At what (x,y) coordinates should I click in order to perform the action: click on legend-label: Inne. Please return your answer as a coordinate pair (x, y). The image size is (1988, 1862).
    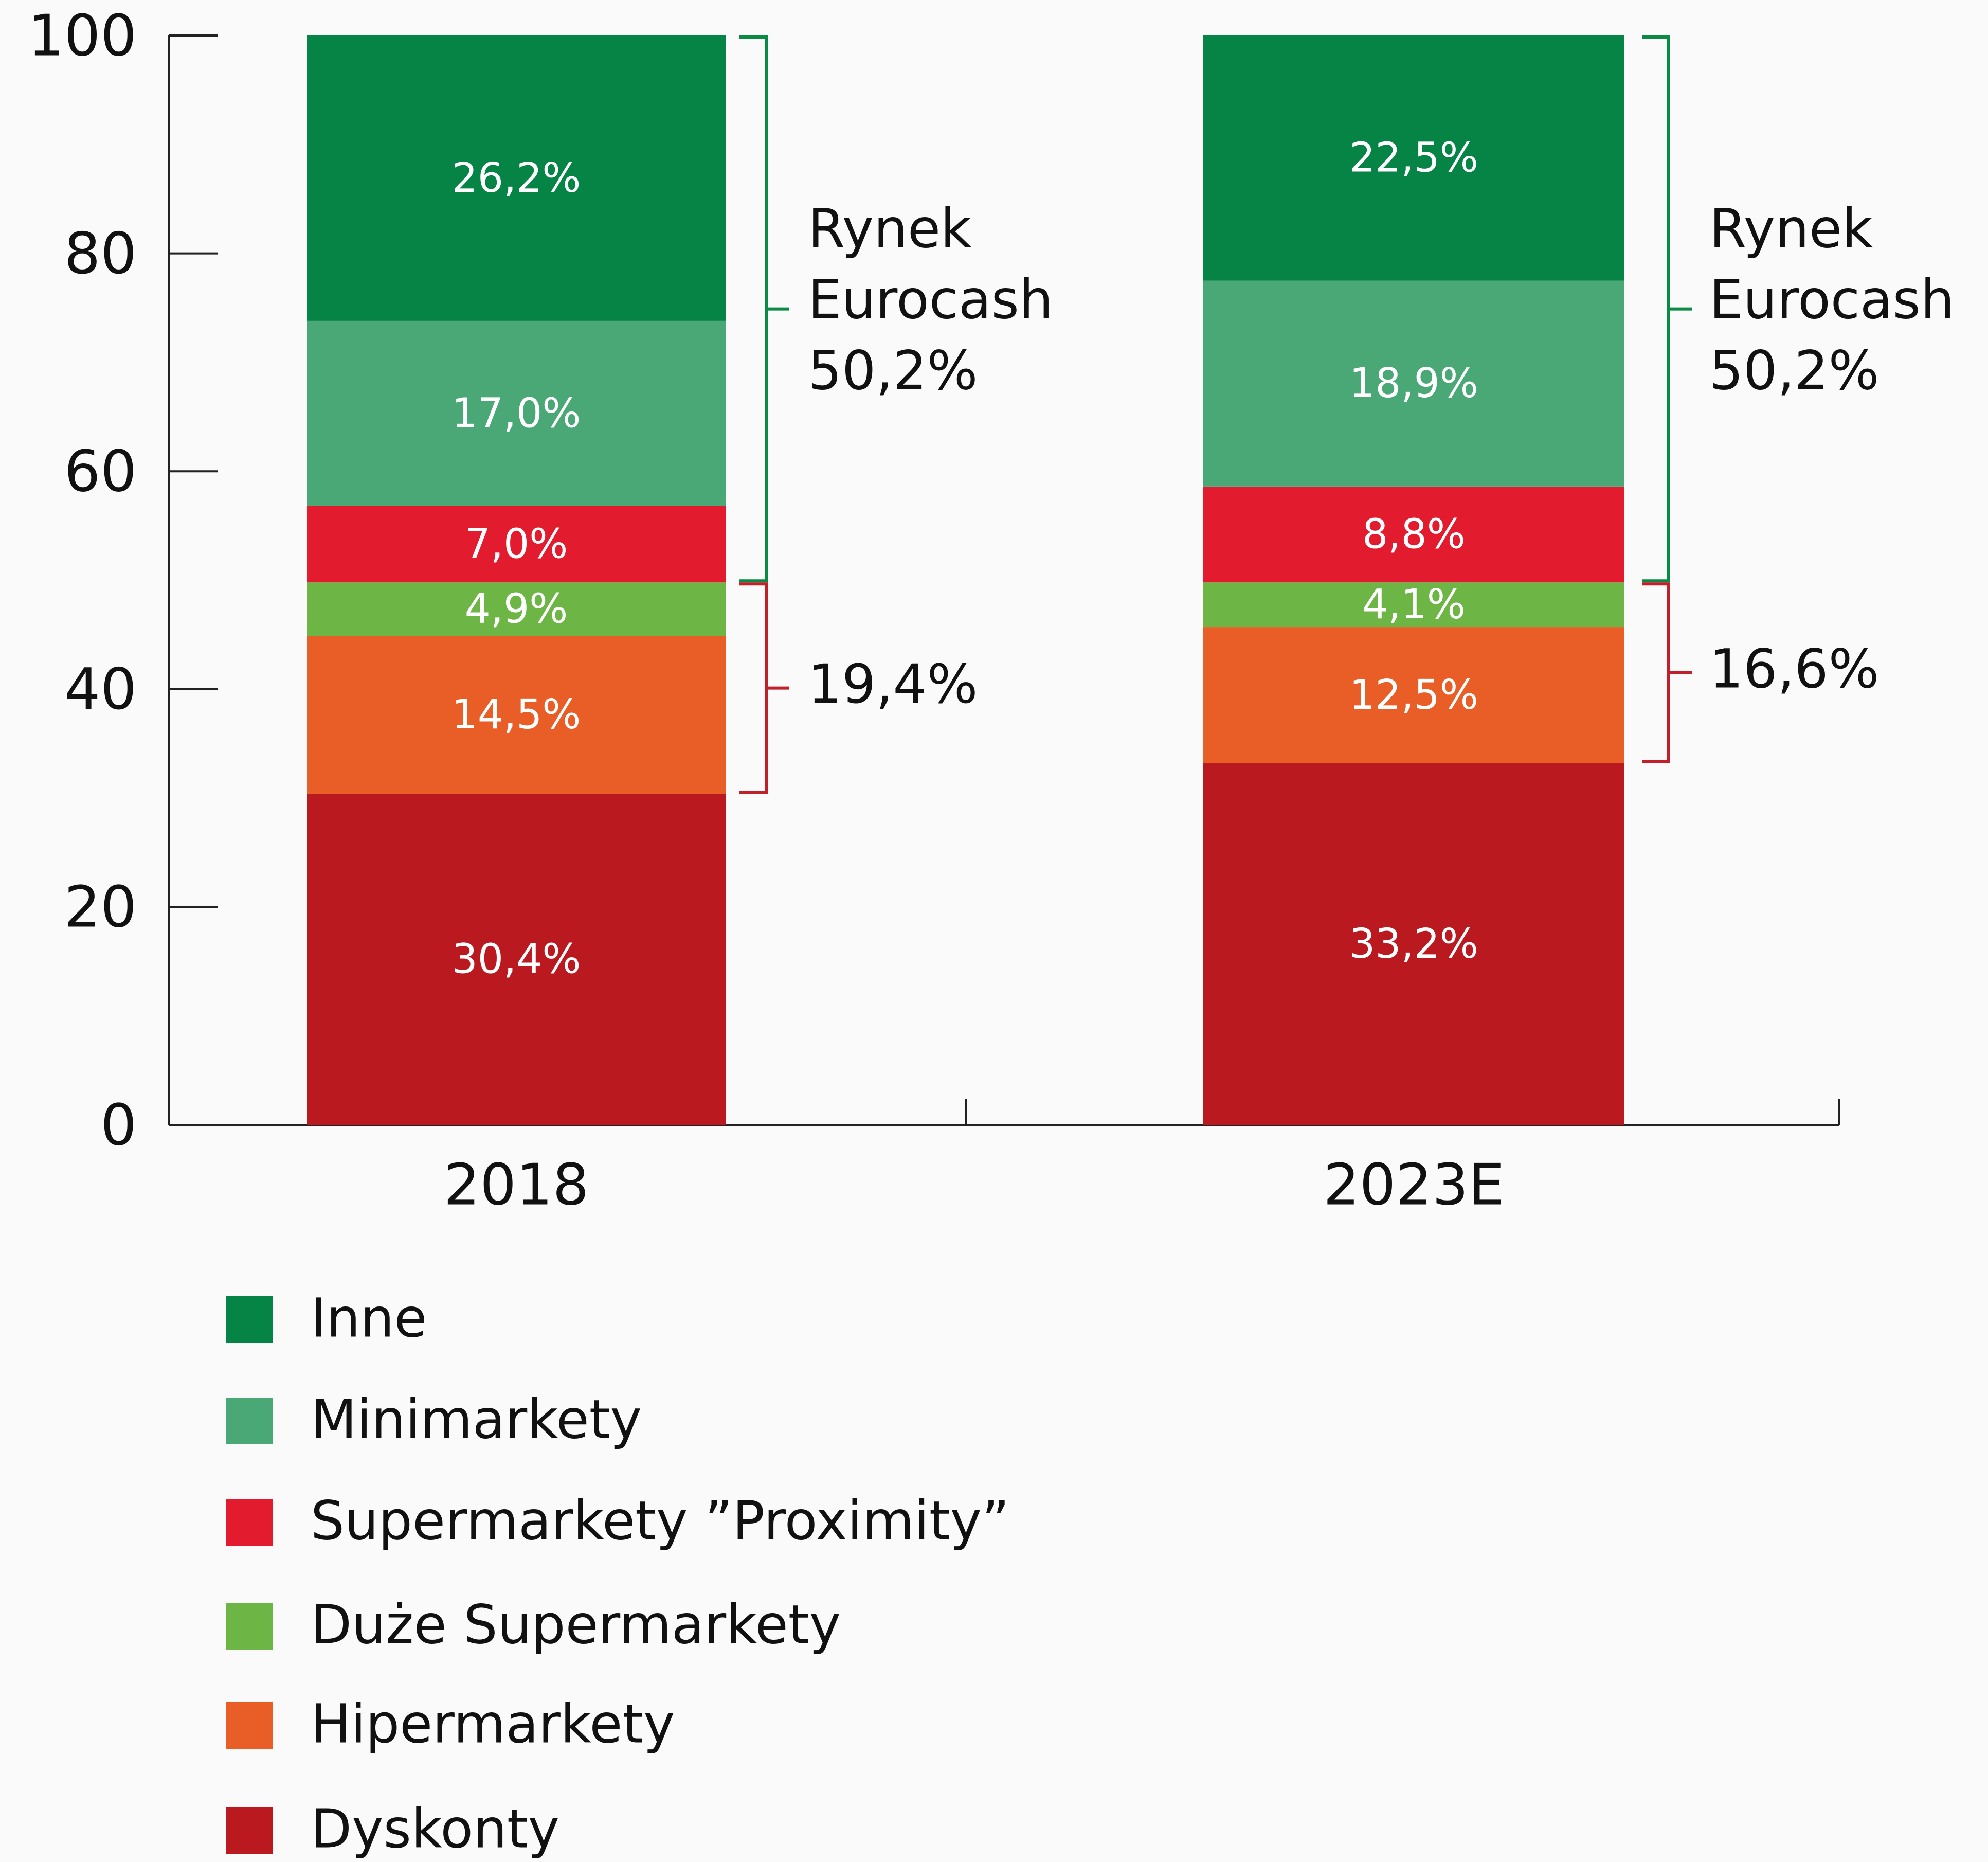
    Looking at the image, I should click on (369, 1318).